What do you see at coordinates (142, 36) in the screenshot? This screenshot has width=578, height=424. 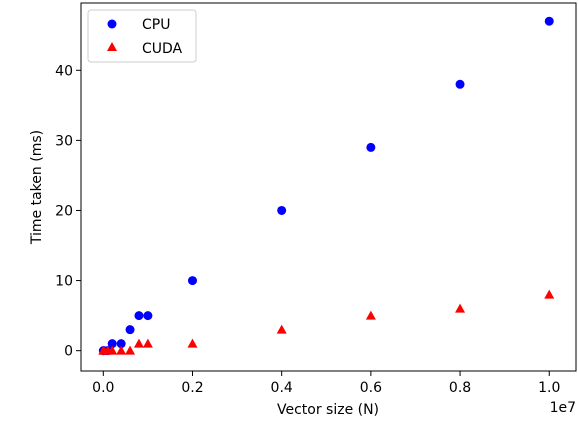 I see `legend: CPU CUDA` at bounding box center [142, 36].